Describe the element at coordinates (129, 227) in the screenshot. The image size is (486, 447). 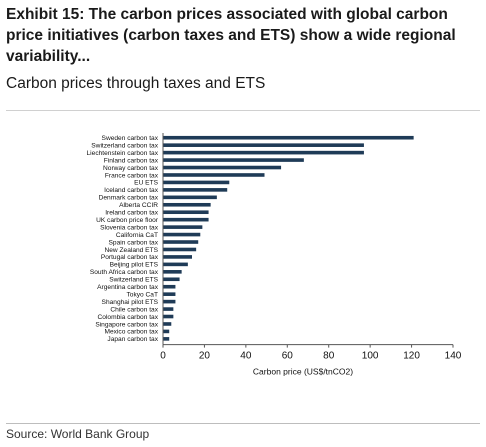
I see `category-label: Slovenia carbon tax` at that location.